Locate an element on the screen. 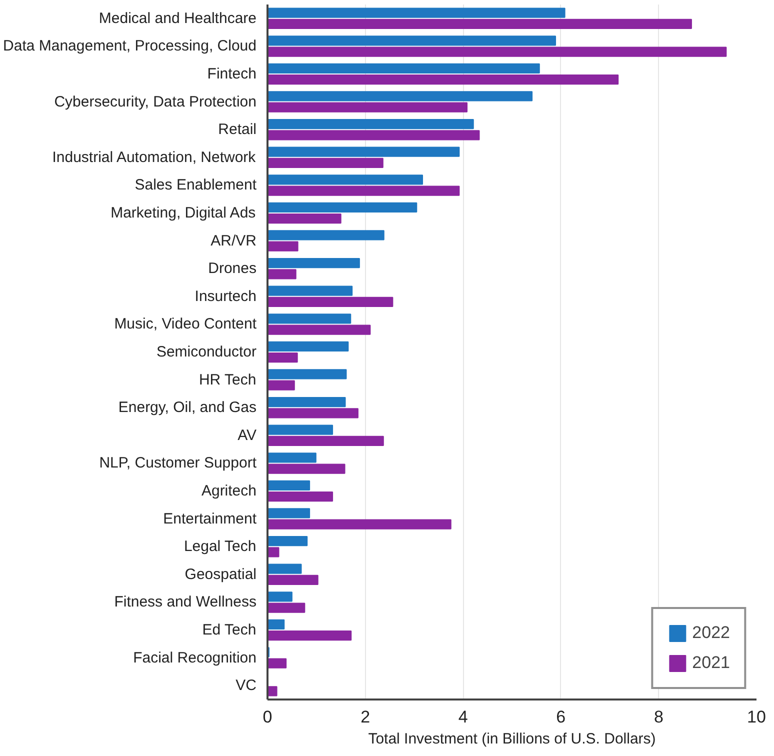 The height and width of the screenshot is (756, 774). y-tick-label: Medical and Healthcare is located at coordinates (177, 18).